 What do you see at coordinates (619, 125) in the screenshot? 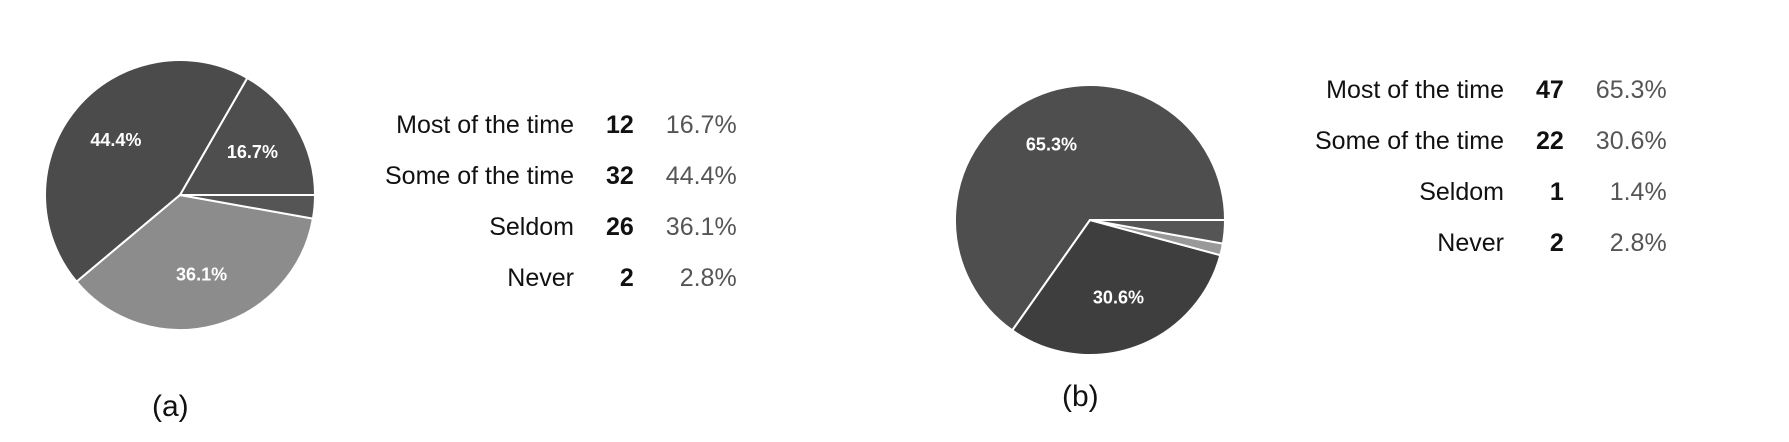
I see `legend-count: 12` at bounding box center [619, 125].